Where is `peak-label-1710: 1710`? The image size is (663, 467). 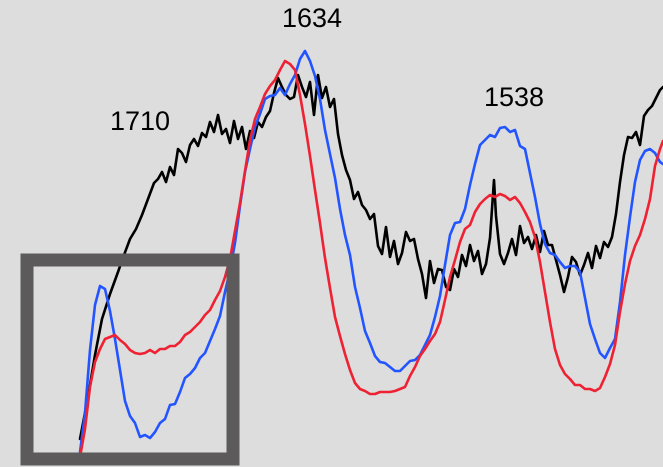
peak-label-1710: 1710 is located at coordinates (140, 121).